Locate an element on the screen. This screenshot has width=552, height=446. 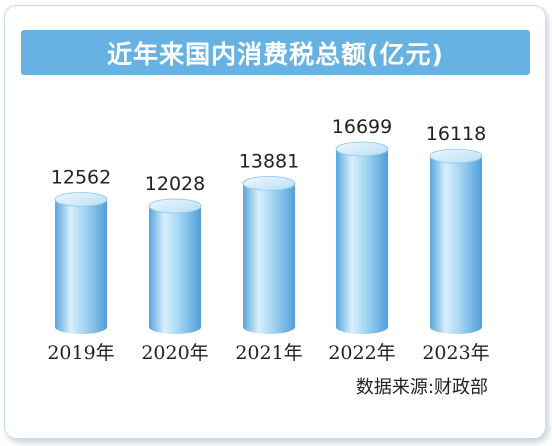
category-label: 2023年 is located at coordinates (455, 353).